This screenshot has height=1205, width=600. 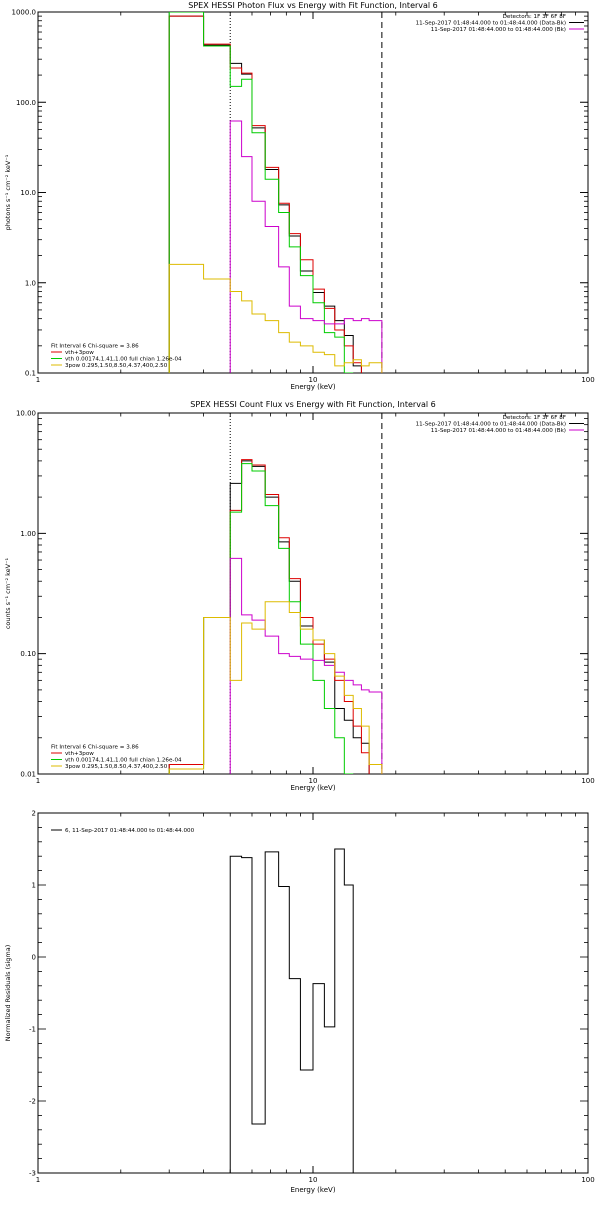 I want to click on y-tick-label: 100.0, so click(x=26, y=103).